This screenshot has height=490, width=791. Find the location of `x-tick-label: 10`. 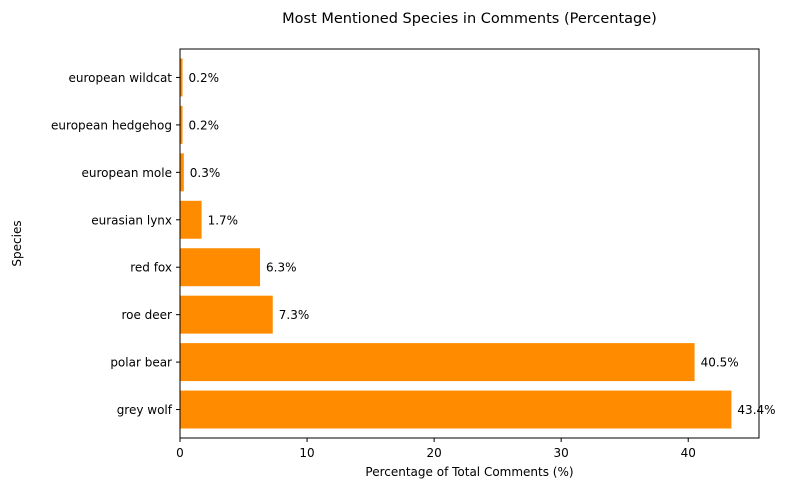

x-tick-label: 10 is located at coordinates (306, 453).